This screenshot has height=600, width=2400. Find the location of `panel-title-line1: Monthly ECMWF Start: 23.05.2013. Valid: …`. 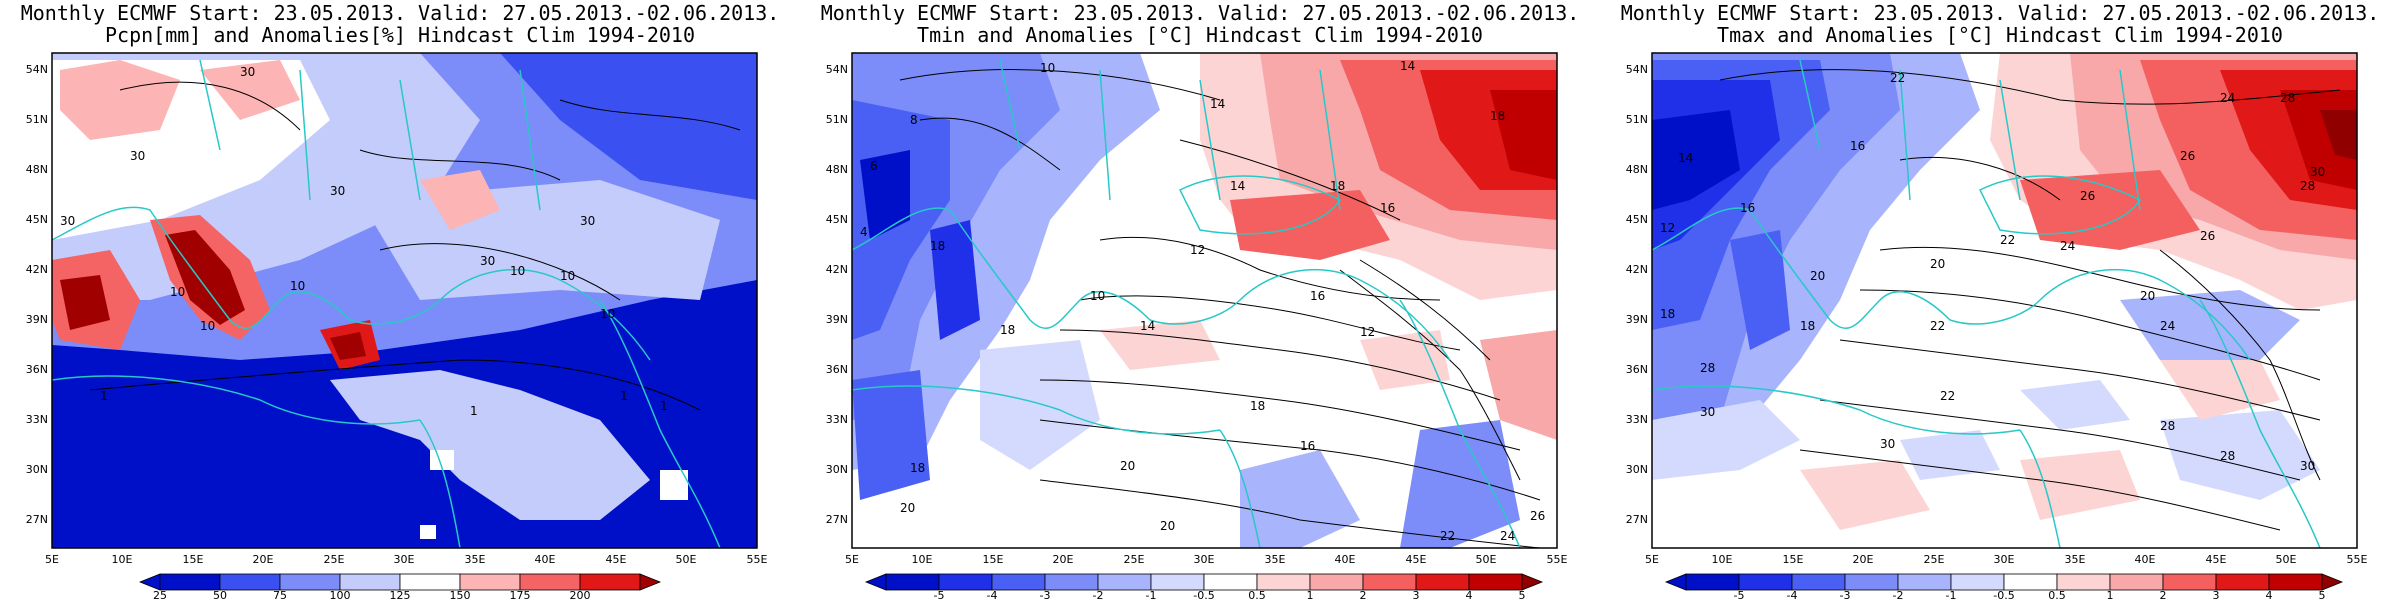

panel-title-line1: Monthly ECMWF Start: 23.05.2013. Valid: … is located at coordinates (2000, 13).